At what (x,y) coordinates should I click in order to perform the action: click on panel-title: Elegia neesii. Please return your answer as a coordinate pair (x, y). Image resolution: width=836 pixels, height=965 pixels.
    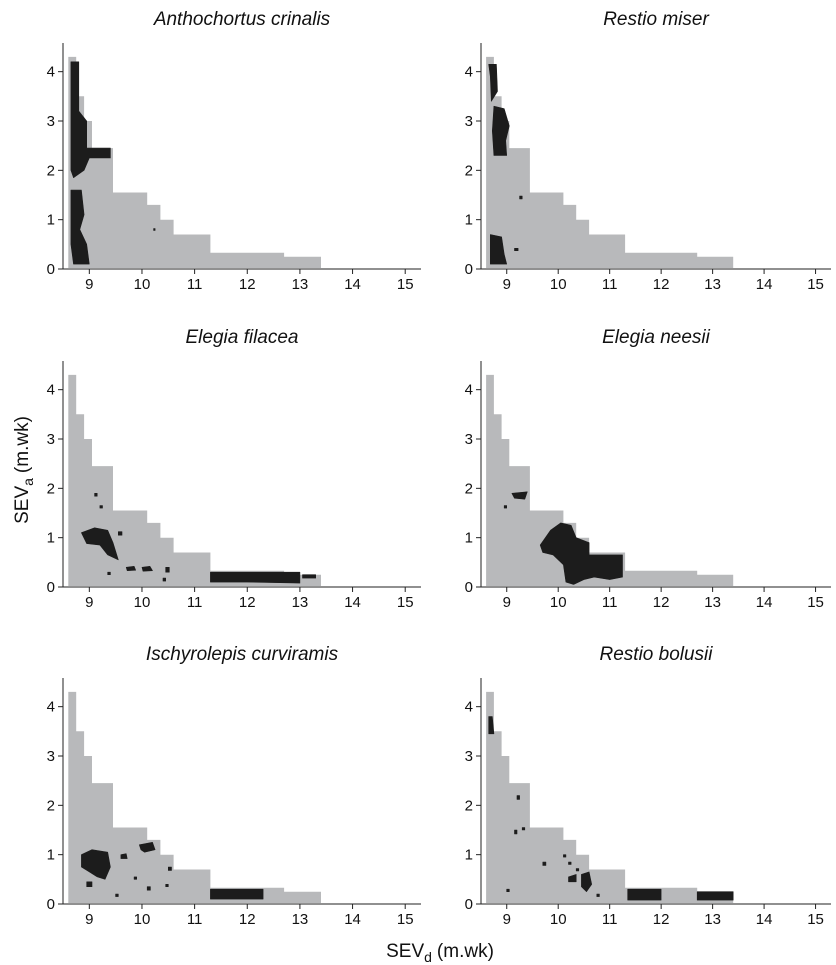
    Looking at the image, I should click on (656, 337).